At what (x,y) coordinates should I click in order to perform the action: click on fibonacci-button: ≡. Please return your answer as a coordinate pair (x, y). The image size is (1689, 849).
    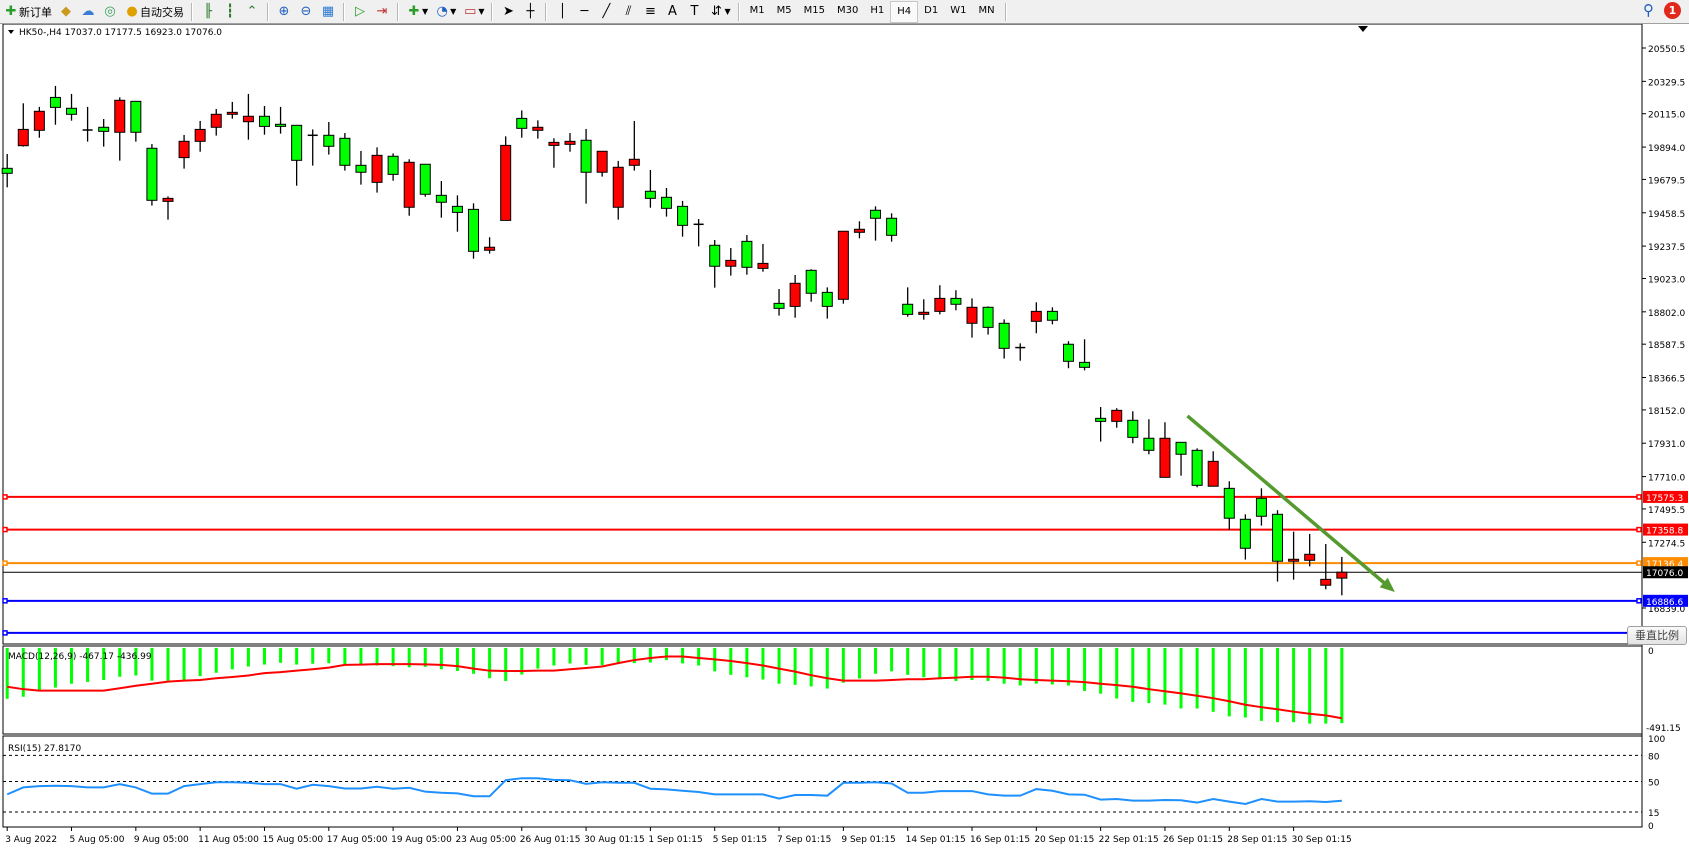
    Looking at the image, I should click on (650, 12).